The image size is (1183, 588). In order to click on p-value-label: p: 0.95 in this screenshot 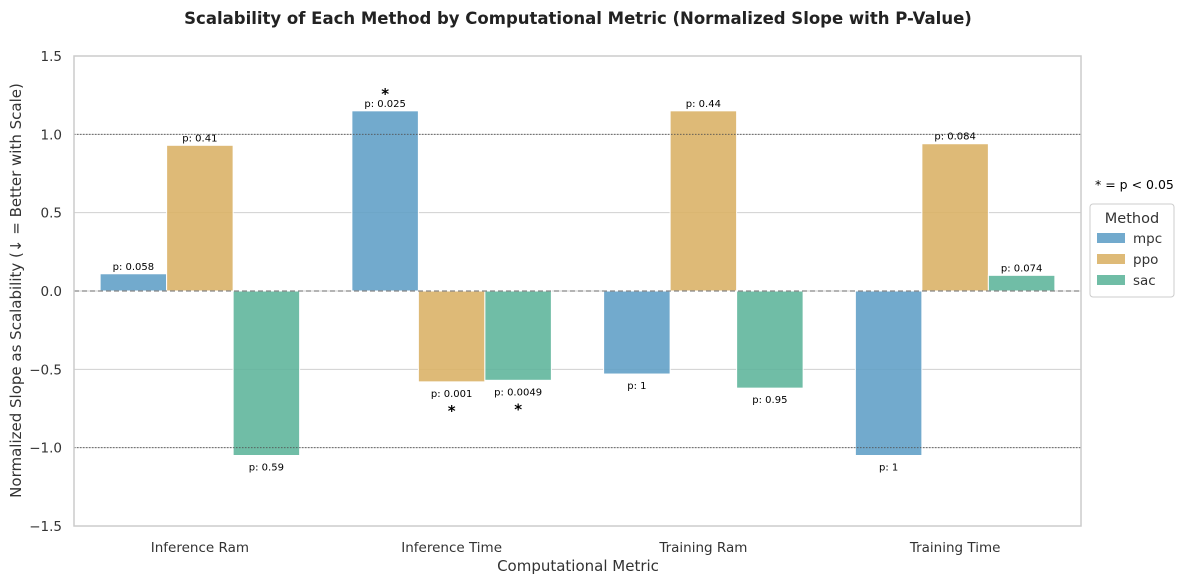, I will do `click(769, 400)`.